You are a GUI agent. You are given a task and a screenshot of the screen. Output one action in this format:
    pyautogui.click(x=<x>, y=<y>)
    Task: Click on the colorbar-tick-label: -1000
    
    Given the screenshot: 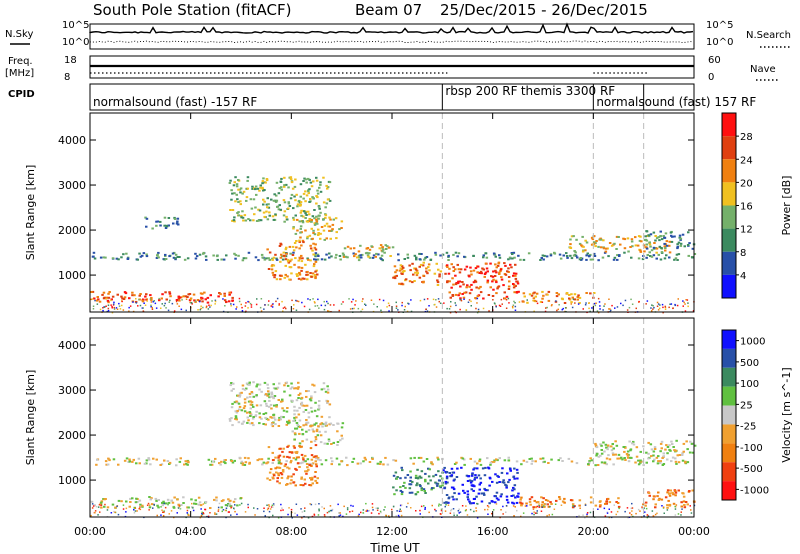 What is the action you would take?
    pyautogui.click(x=754, y=490)
    